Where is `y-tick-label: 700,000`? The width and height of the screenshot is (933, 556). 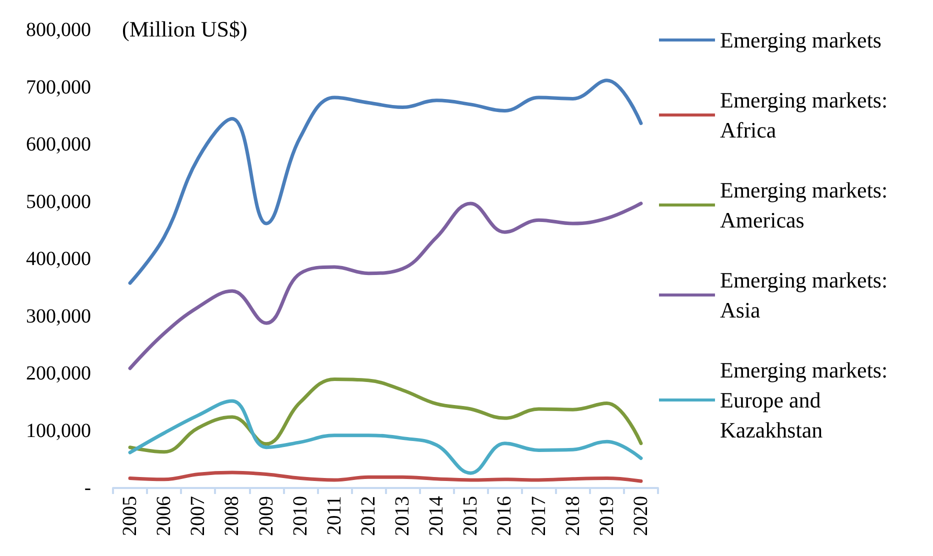 y-tick-label: 700,000 is located at coordinates (58, 87).